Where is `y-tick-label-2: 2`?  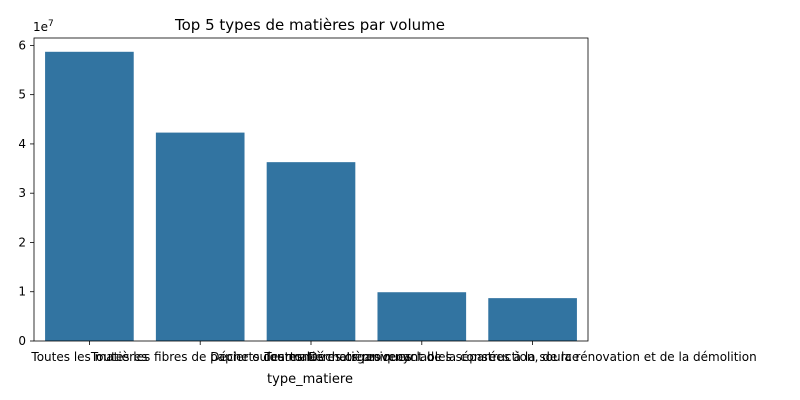 y-tick-label-2: 2 is located at coordinates (22, 242).